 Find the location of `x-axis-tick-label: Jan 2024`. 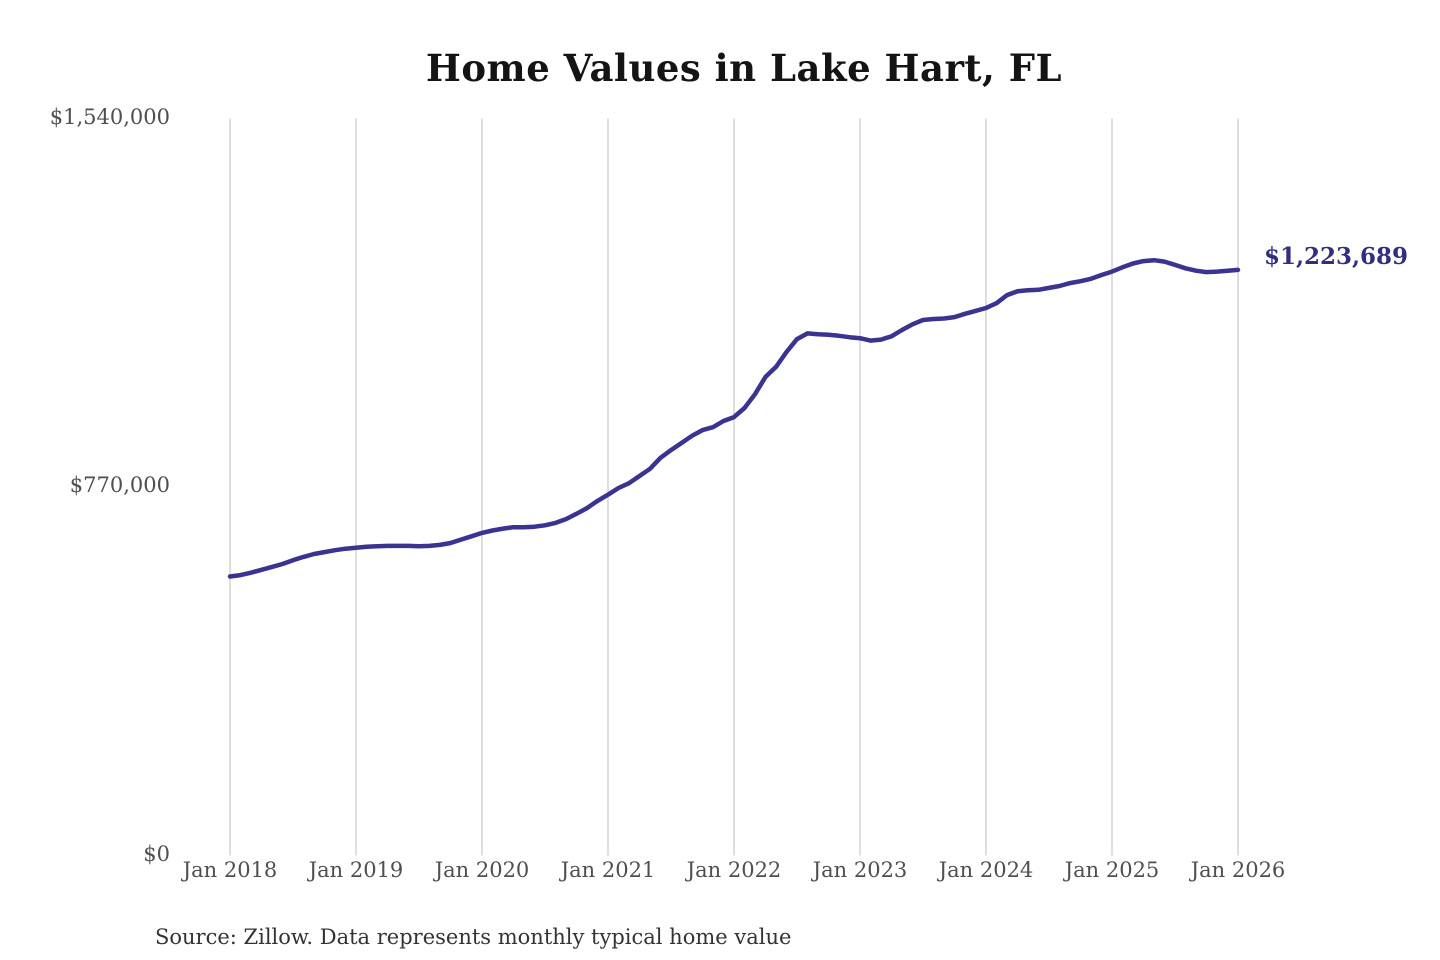

x-axis-tick-label: Jan 2024 is located at coordinates (986, 870).